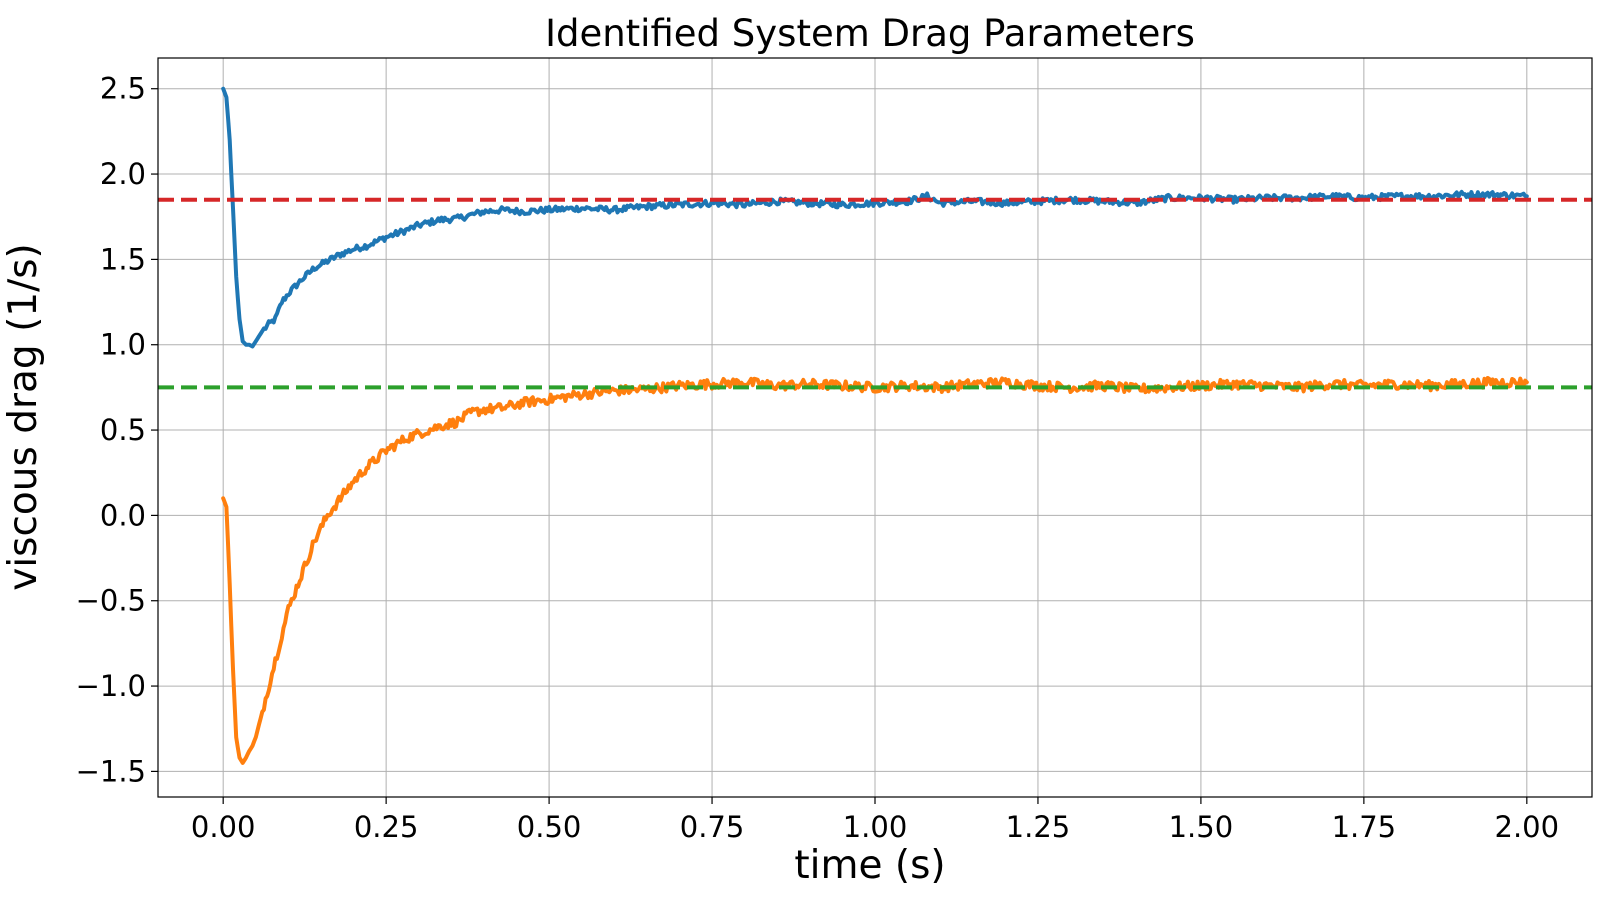 Image resolution: width=1600 pixels, height=900 pixels. What do you see at coordinates (549, 827) in the screenshot?
I see `x-tick-label: 0.50` at bounding box center [549, 827].